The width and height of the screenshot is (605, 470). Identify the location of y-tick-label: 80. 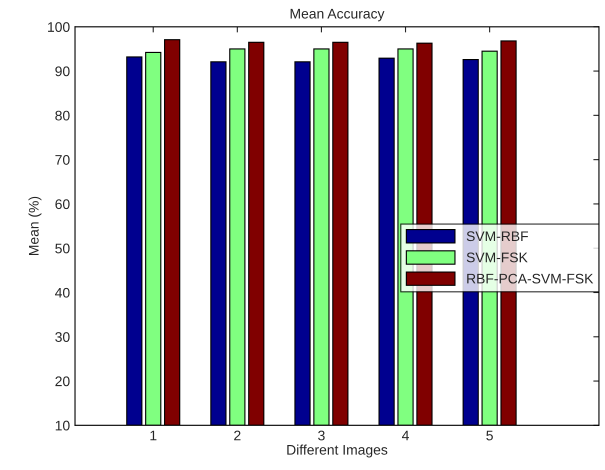
(62, 115).